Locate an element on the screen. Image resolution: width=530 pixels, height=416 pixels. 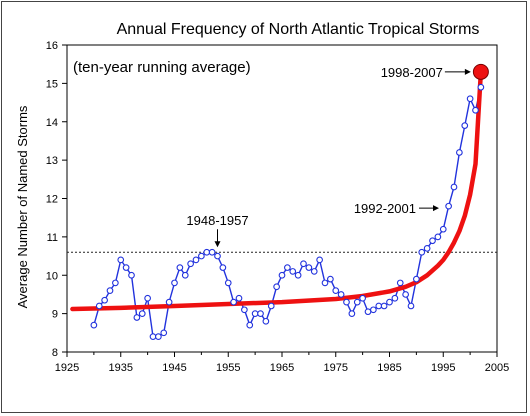
x-tick-label: 1925 is located at coordinates (67, 368).